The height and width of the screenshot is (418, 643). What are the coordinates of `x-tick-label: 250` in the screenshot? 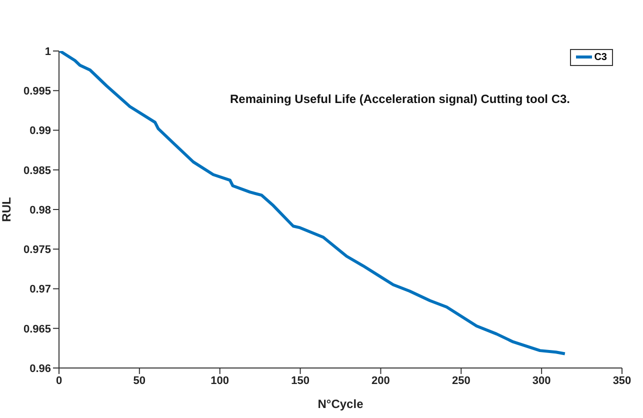 It's located at (461, 380).